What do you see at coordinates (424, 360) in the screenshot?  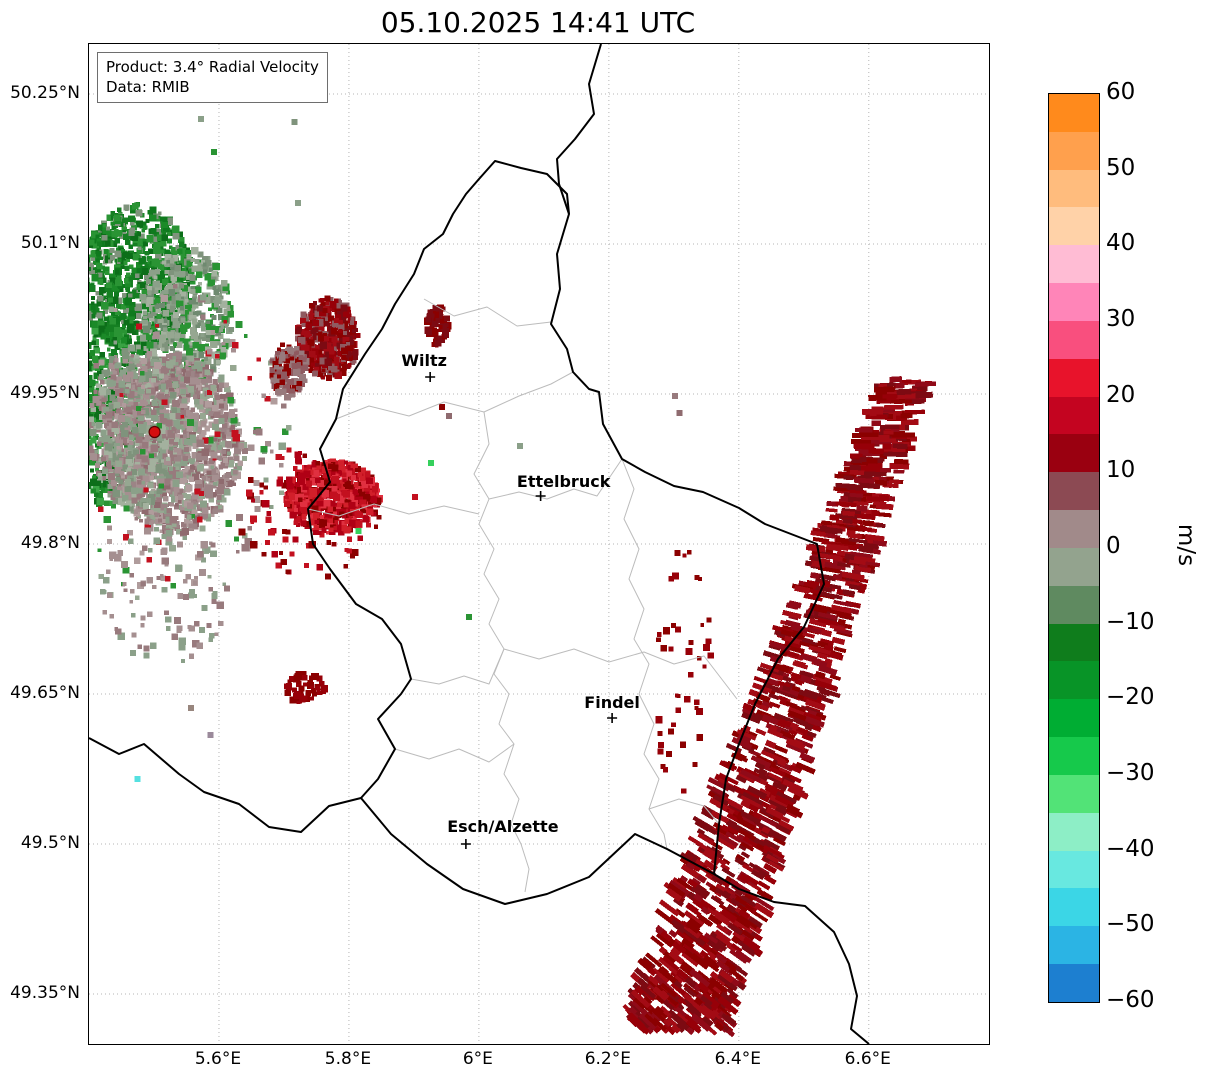 I see `city-label: Wiltz` at bounding box center [424, 360].